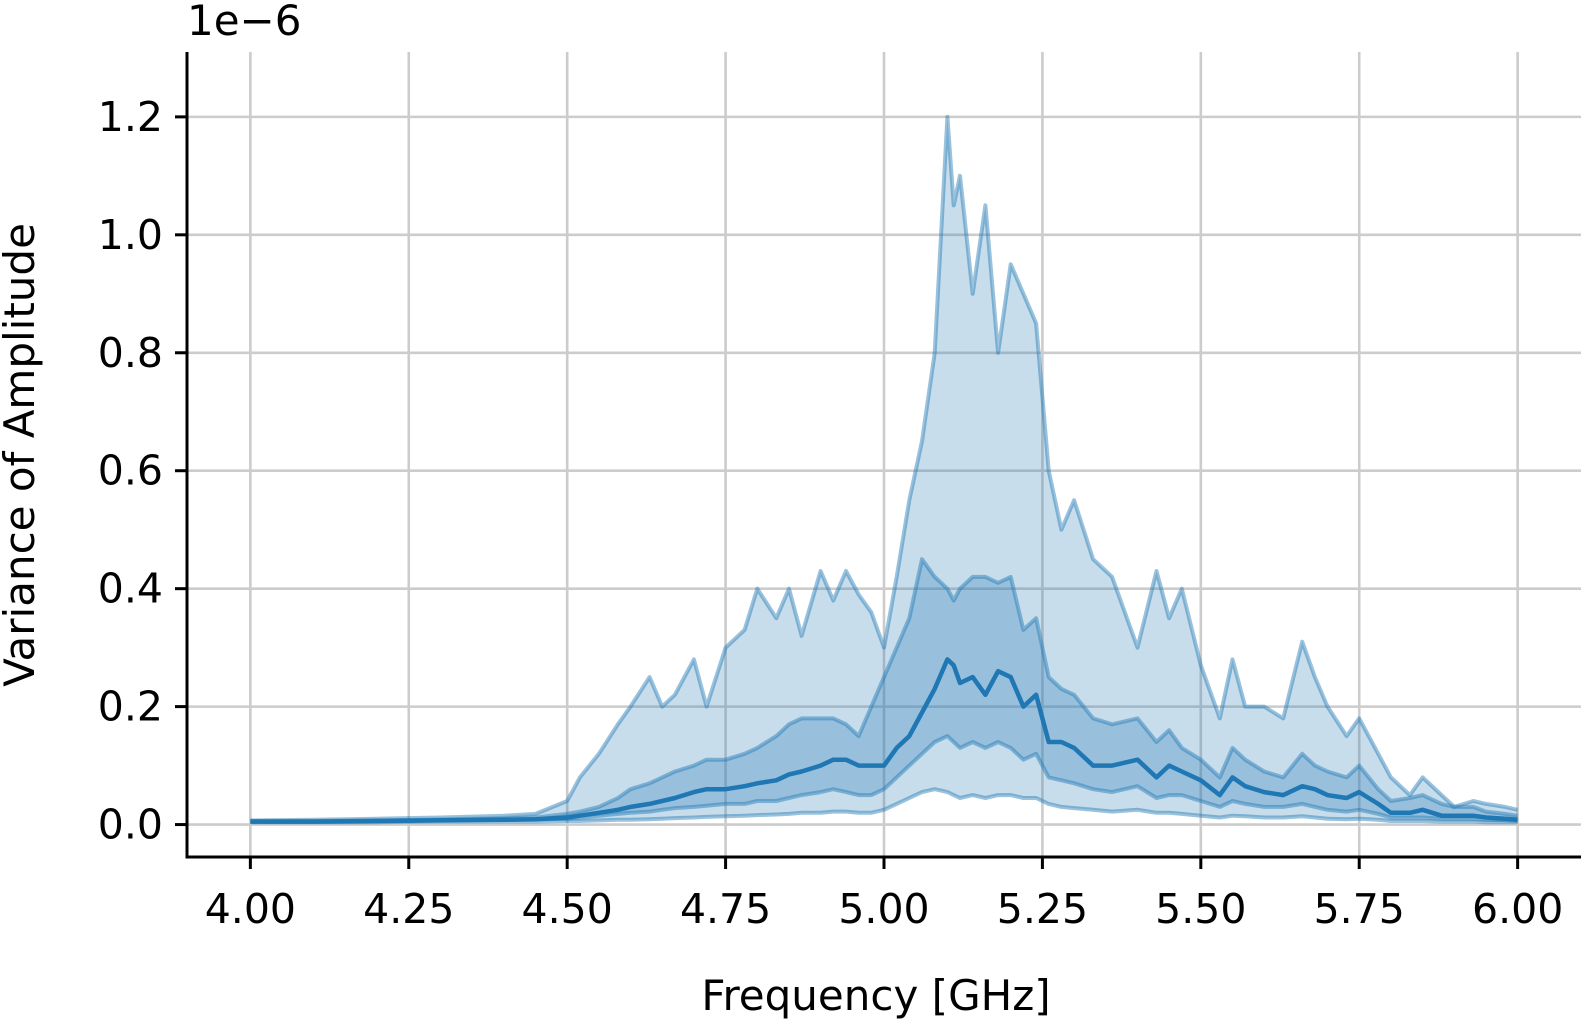 This screenshot has height=1025, width=1581. I want to click on x-axis-label: Frequency [GHz], so click(875, 995).